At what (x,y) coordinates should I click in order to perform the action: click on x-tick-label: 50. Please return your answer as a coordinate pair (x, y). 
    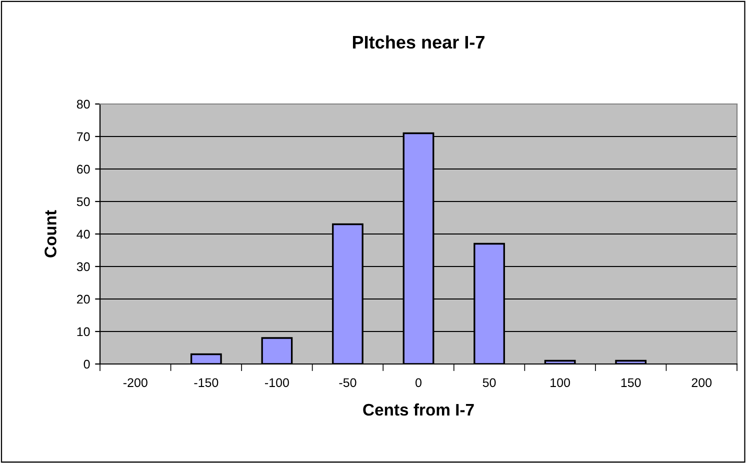
    Looking at the image, I should click on (489, 383).